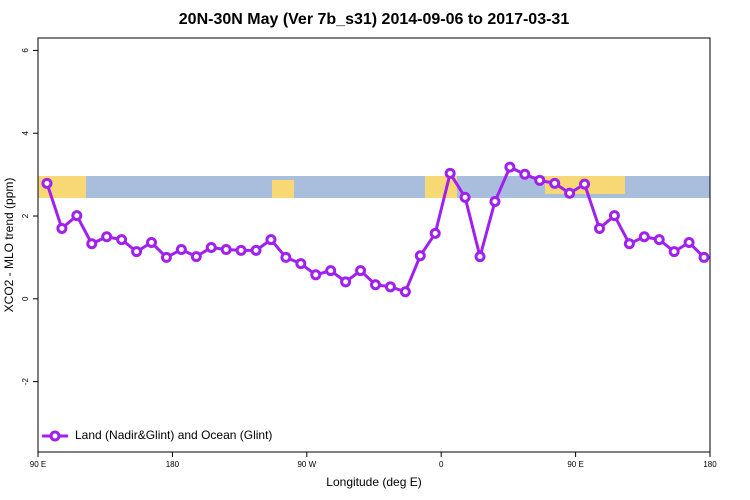  What do you see at coordinates (306, 464) in the screenshot?
I see `x-tick-label: 90 W` at bounding box center [306, 464].